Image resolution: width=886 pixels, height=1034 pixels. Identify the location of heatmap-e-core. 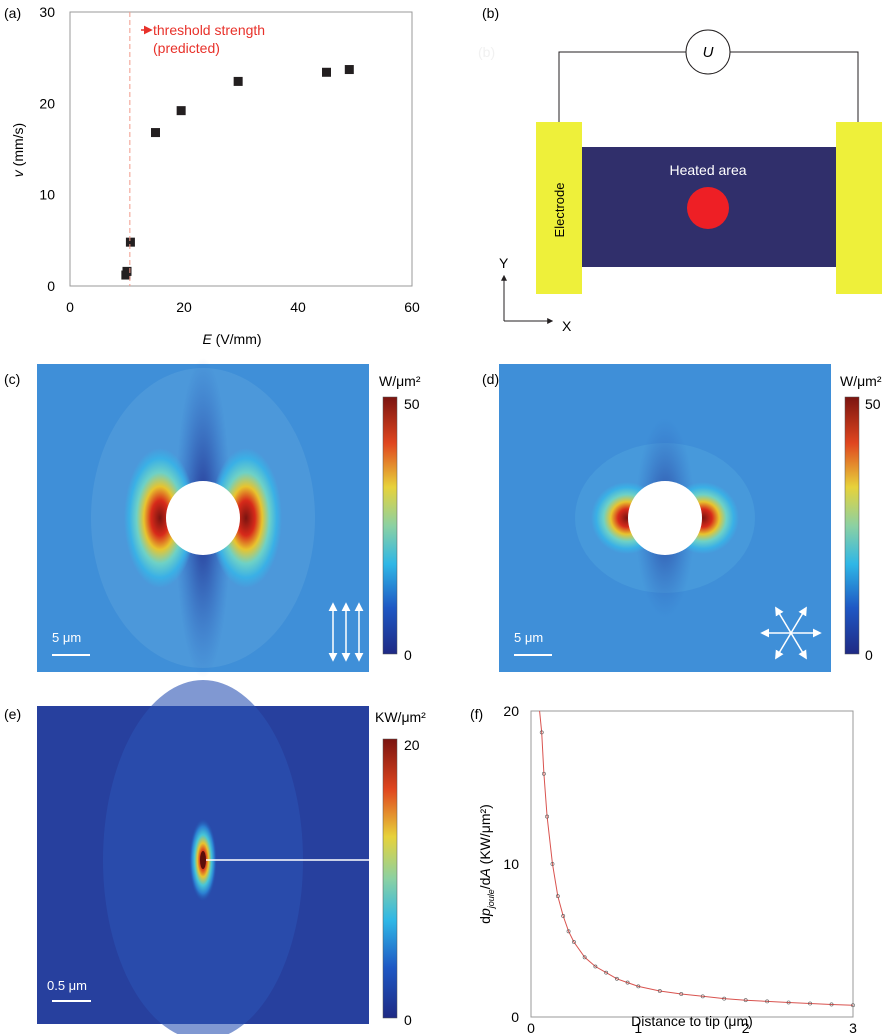
(203, 860).